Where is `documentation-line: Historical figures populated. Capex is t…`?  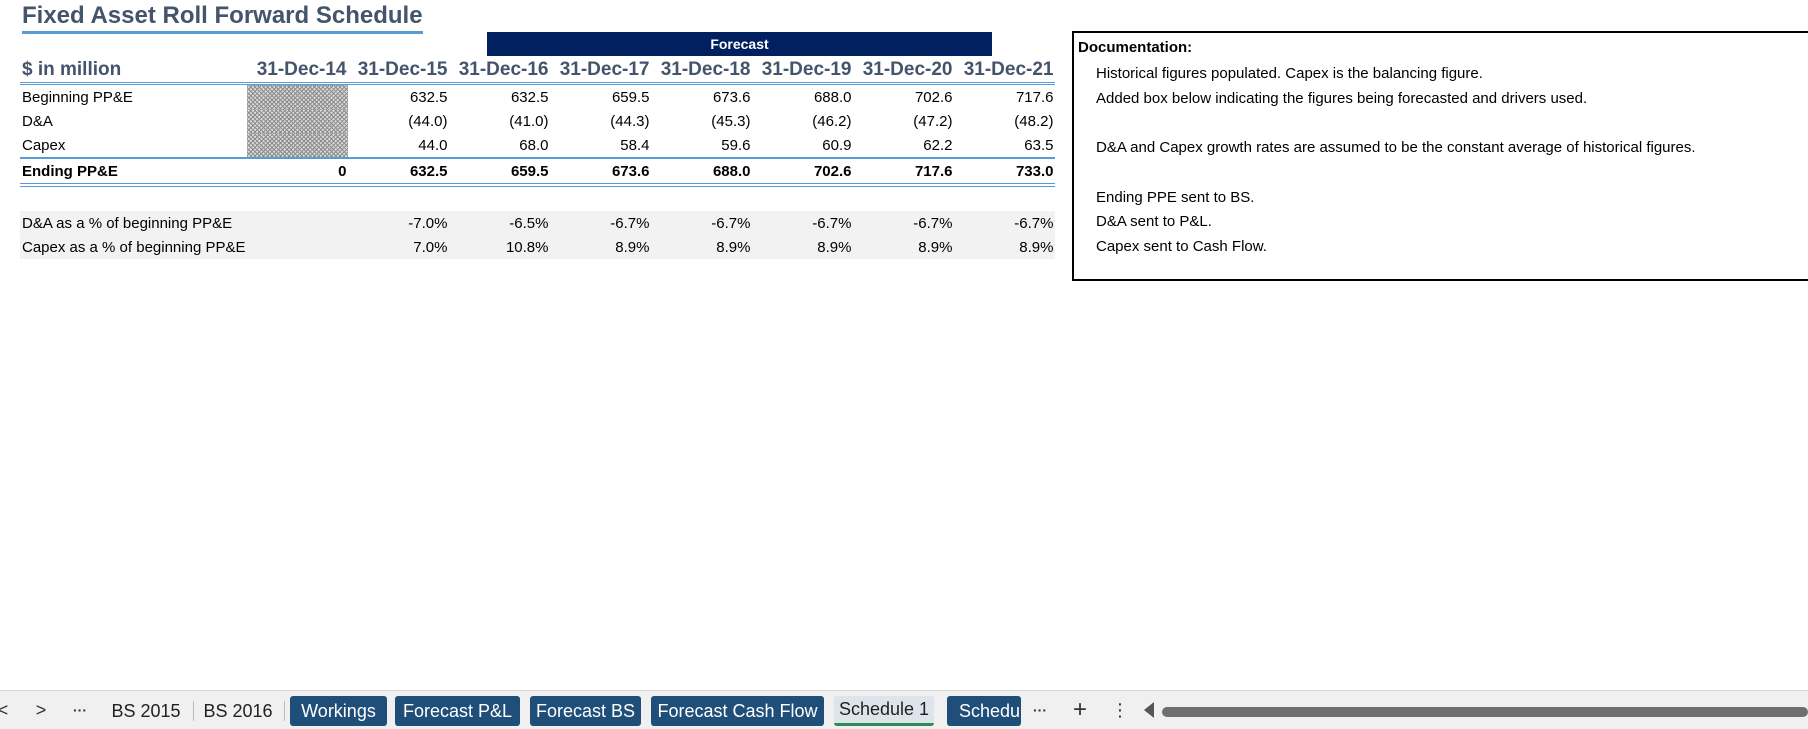 documentation-line: Historical figures populated. Capex is t… is located at coordinates (1289, 73).